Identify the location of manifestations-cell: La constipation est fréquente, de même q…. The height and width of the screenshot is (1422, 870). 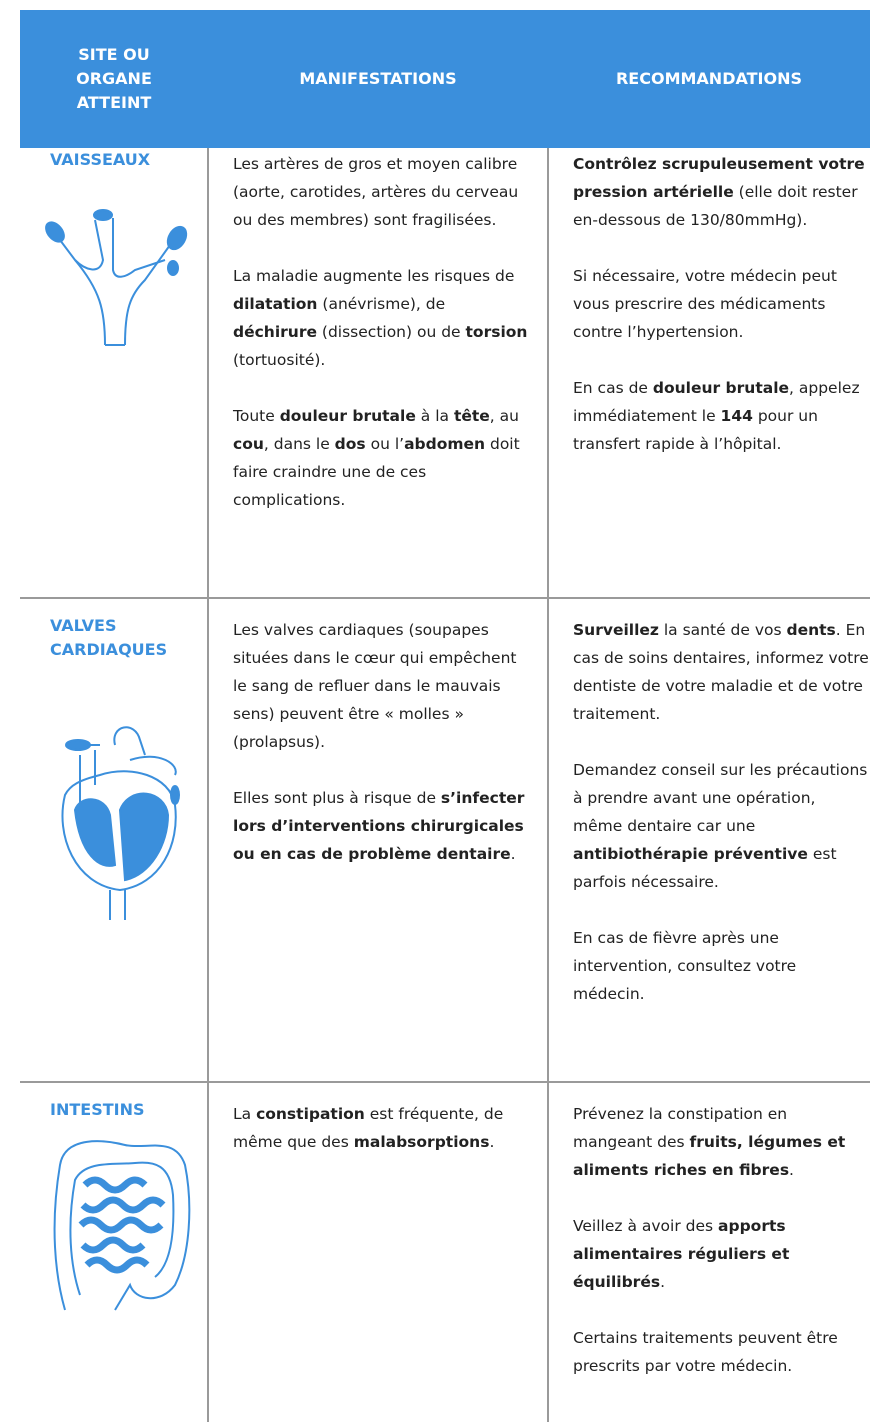
(383, 1142).